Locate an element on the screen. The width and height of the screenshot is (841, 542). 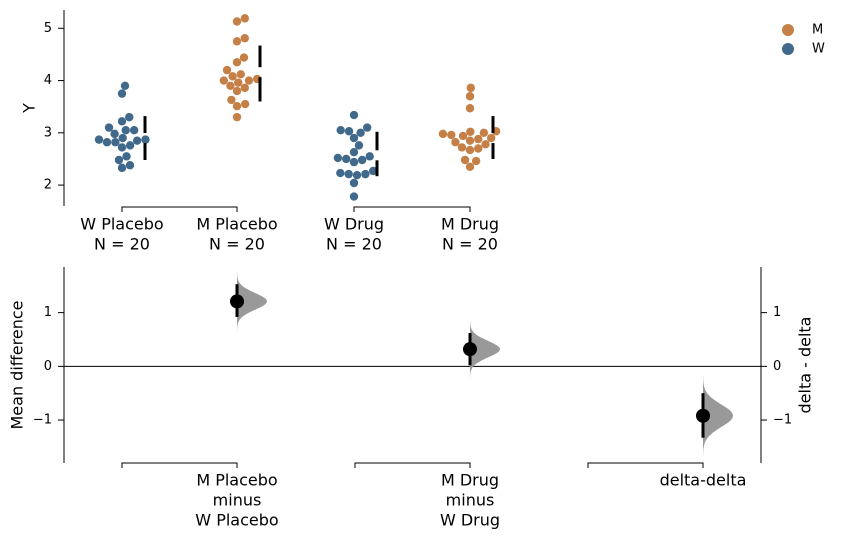
y-tick-label: 1 is located at coordinates (48, 312).